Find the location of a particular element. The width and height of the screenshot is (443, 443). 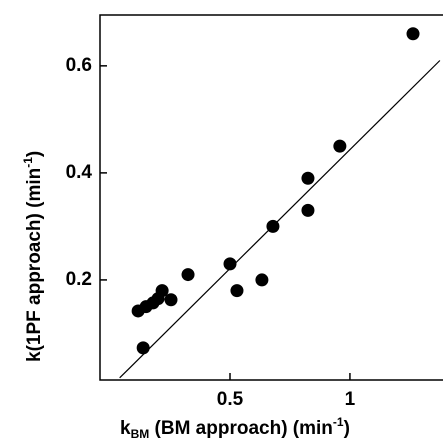

x-label-sub: BM is located at coordinates (140, 434).